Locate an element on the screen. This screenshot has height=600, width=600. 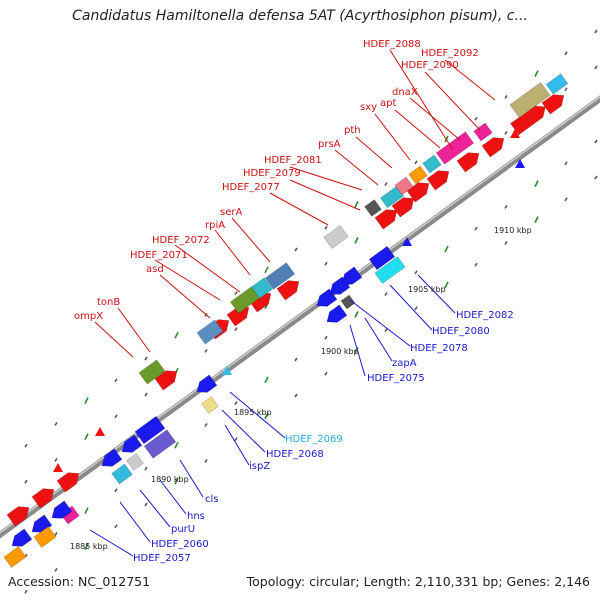
gene-hdef-2082-shape is located at coordinates (382, 258).